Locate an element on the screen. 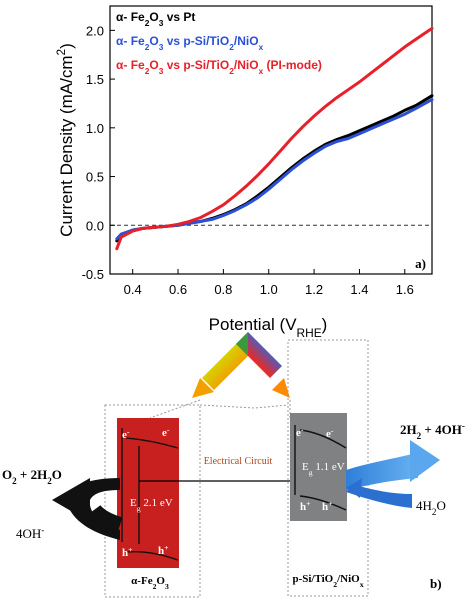  x-axis-ticks: 0.4 0.6 0.8 1.0 1.2 1.4 1.6 is located at coordinates (269, 283).